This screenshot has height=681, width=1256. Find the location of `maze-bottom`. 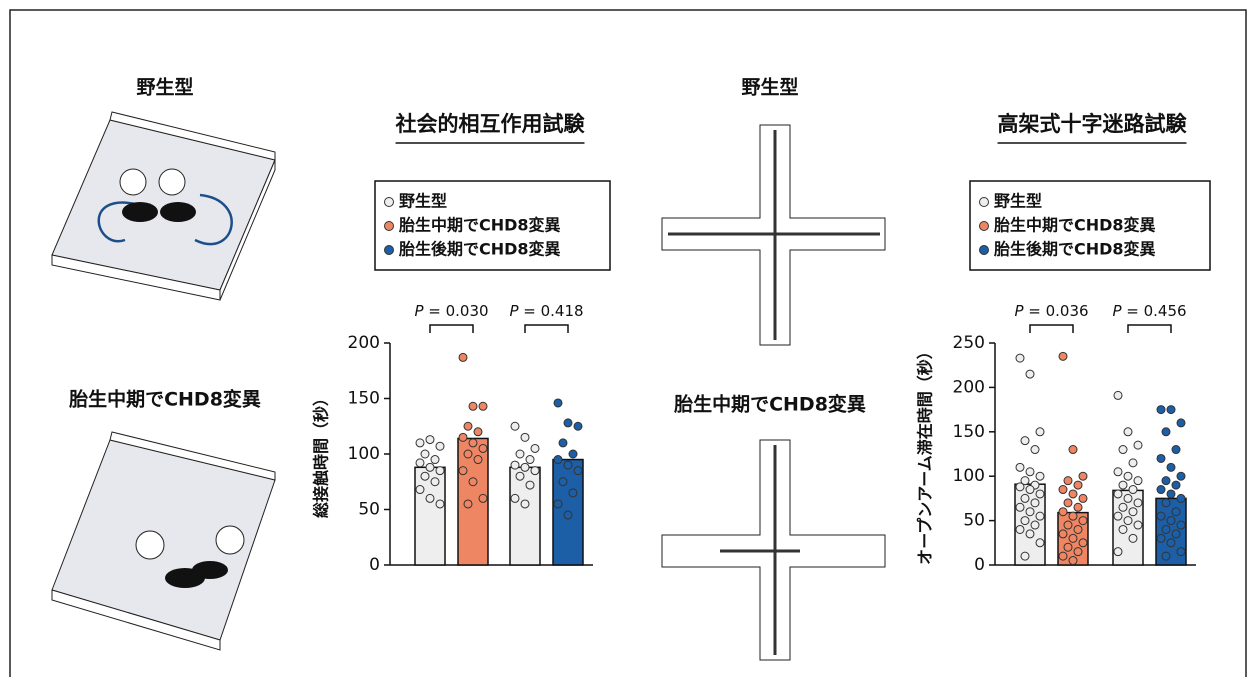

maze-bottom is located at coordinates (773, 550).